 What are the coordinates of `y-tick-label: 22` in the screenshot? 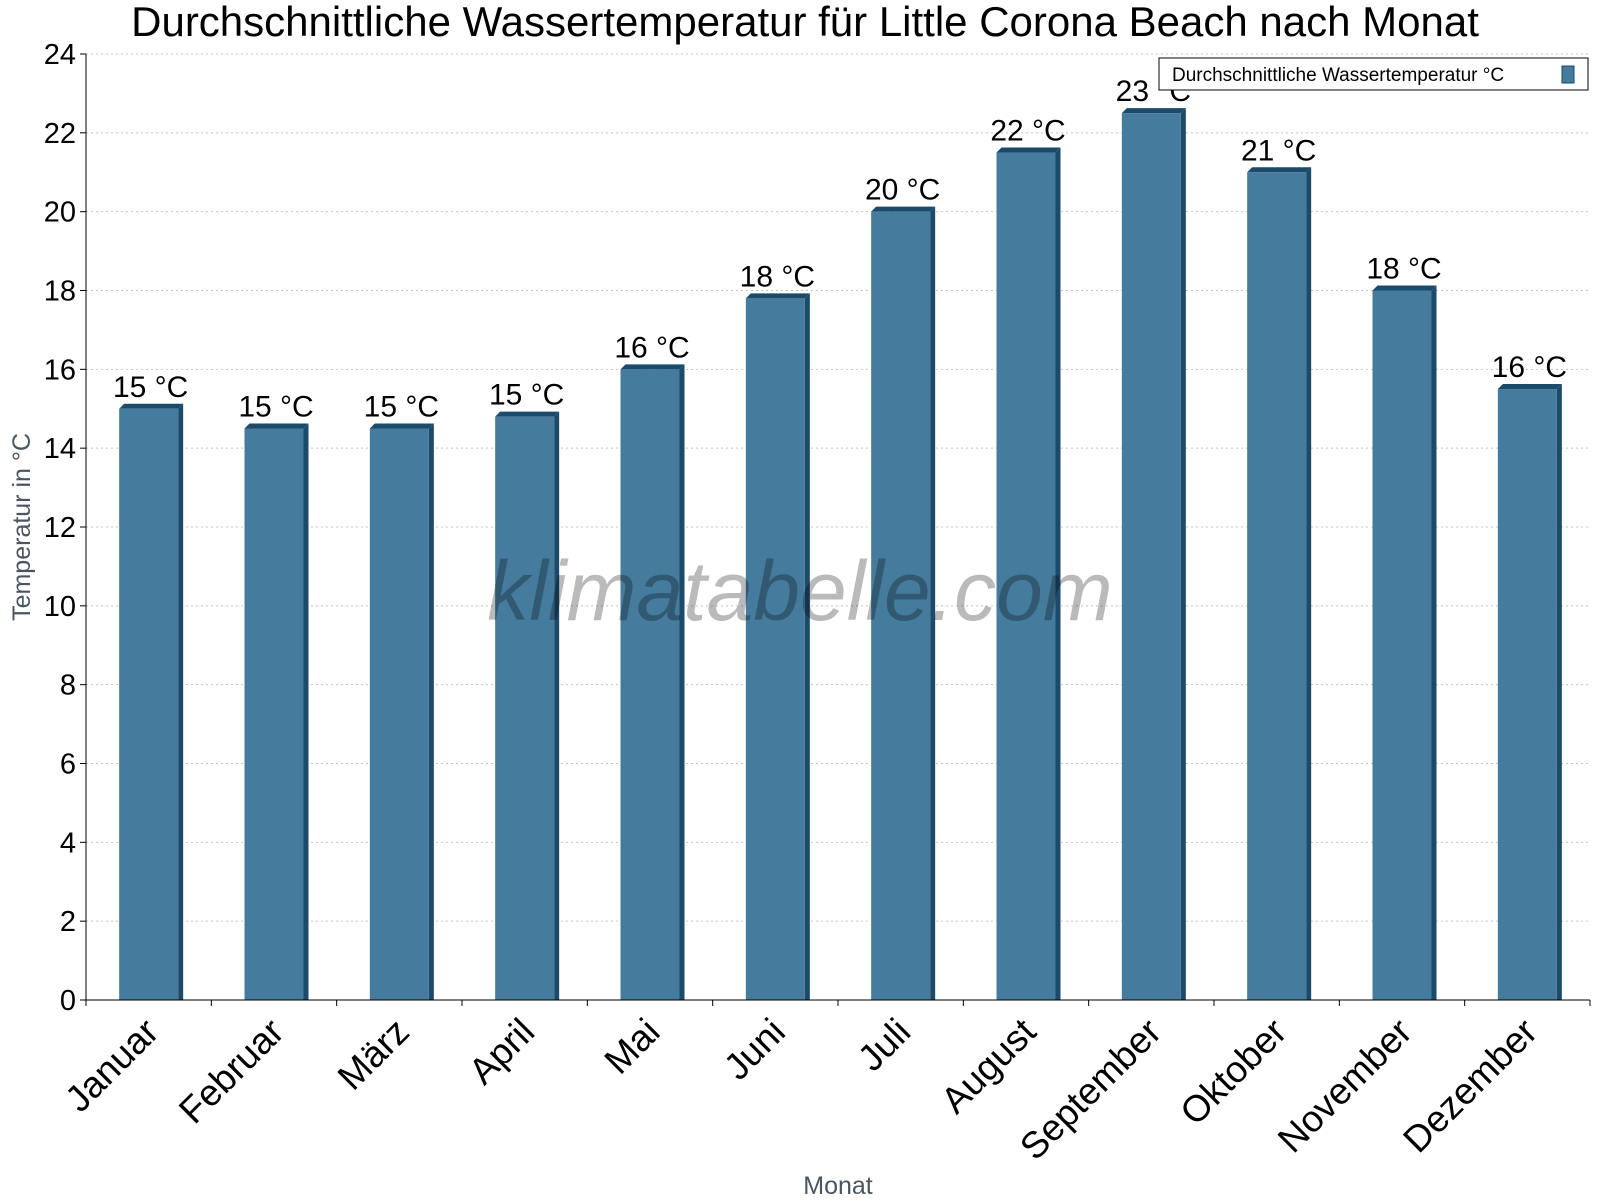 It's located at (60, 134).